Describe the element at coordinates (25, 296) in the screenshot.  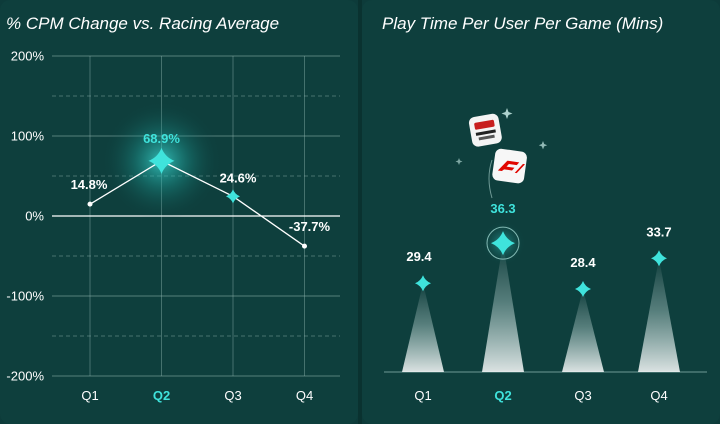
I see `y-tick-label: -100%` at that location.